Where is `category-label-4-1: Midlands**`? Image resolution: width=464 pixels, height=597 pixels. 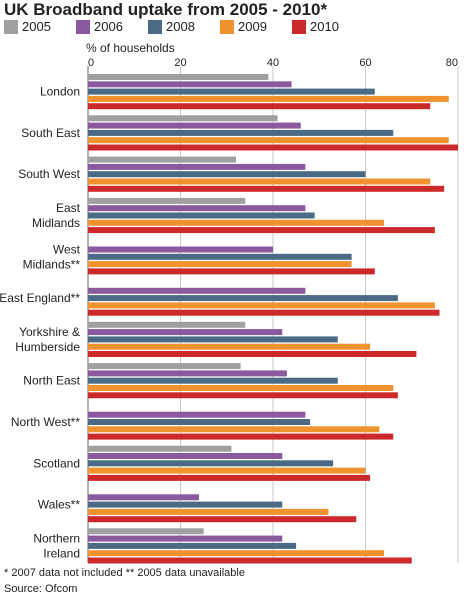
category-label-4-1: Midlands** is located at coordinates (52, 264).